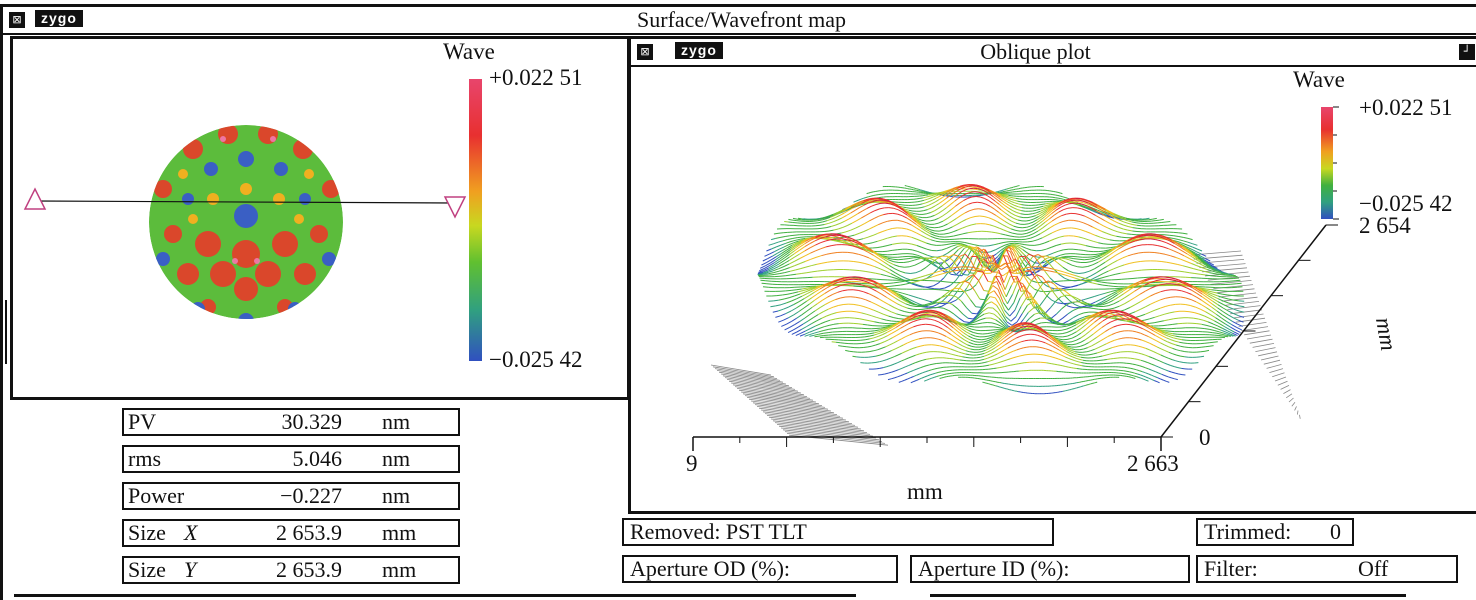  Describe the element at coordinates (645, 52) in the screenshot. I see `oblique-window-menu-icon: ⊠` at that location.